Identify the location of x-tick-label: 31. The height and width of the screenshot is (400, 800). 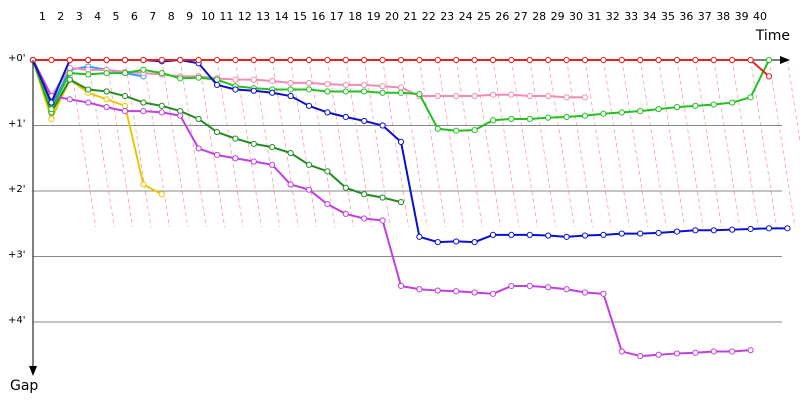
(594, 16).